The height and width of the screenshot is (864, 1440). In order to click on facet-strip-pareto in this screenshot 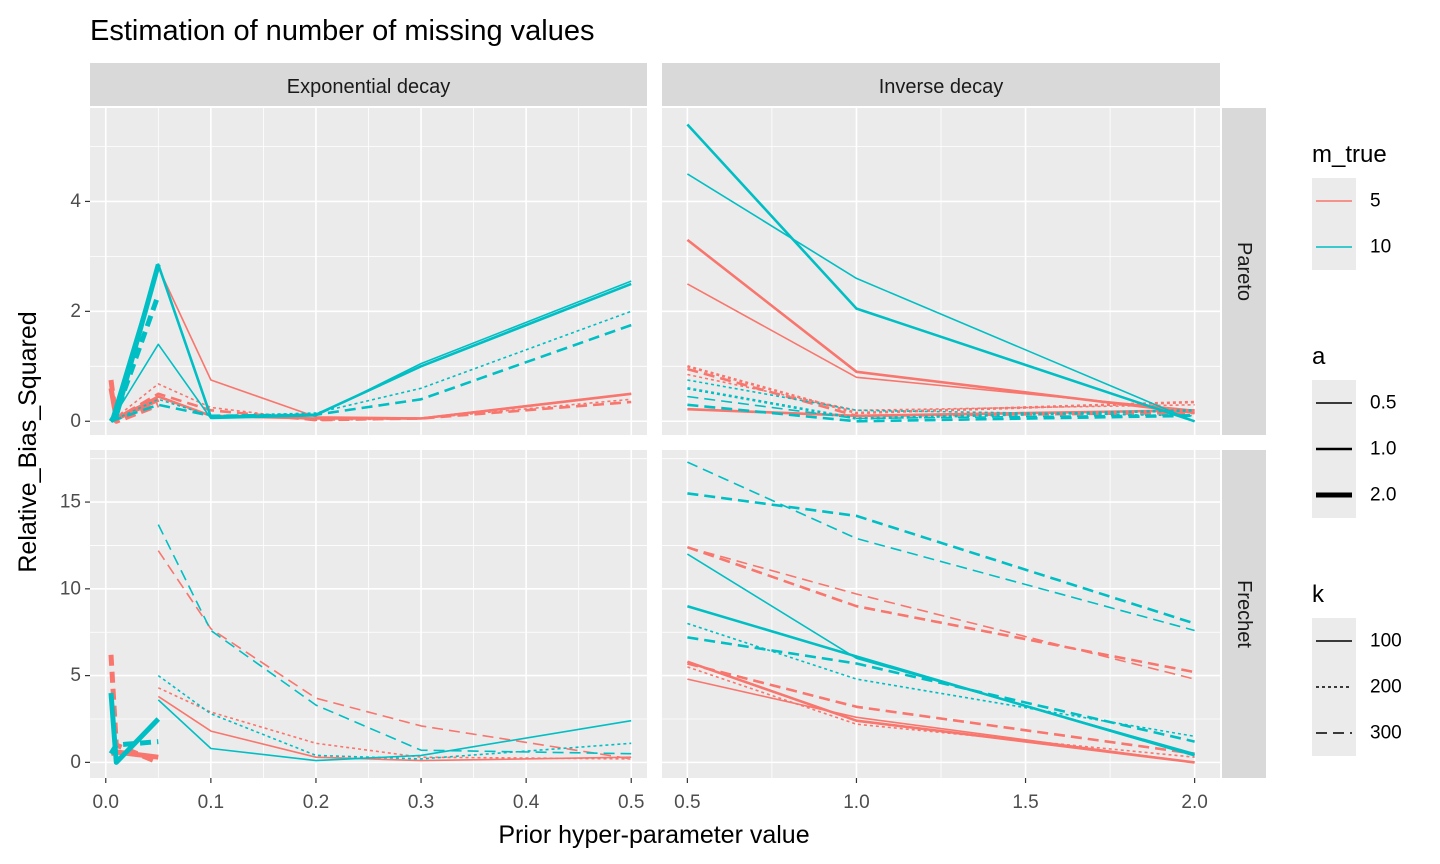, I will do `click(1244, 271)`.